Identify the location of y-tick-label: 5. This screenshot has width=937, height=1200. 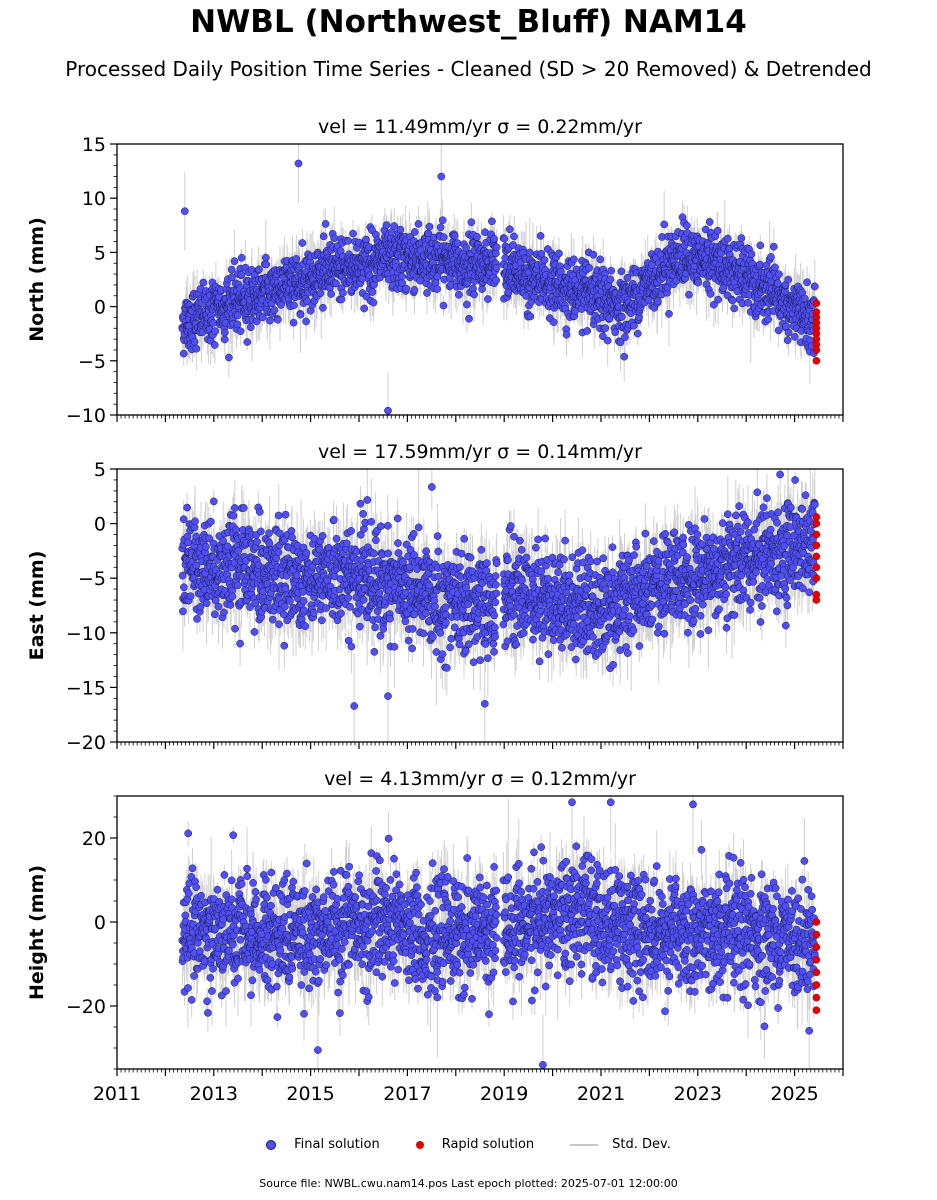
(100, 253).